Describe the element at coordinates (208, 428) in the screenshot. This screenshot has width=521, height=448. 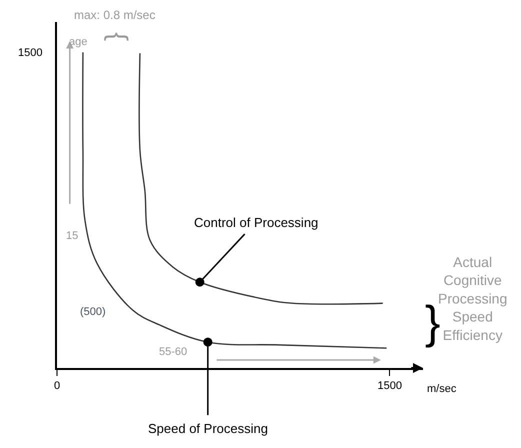
I see `annotation: Speed of Processing` at that location.